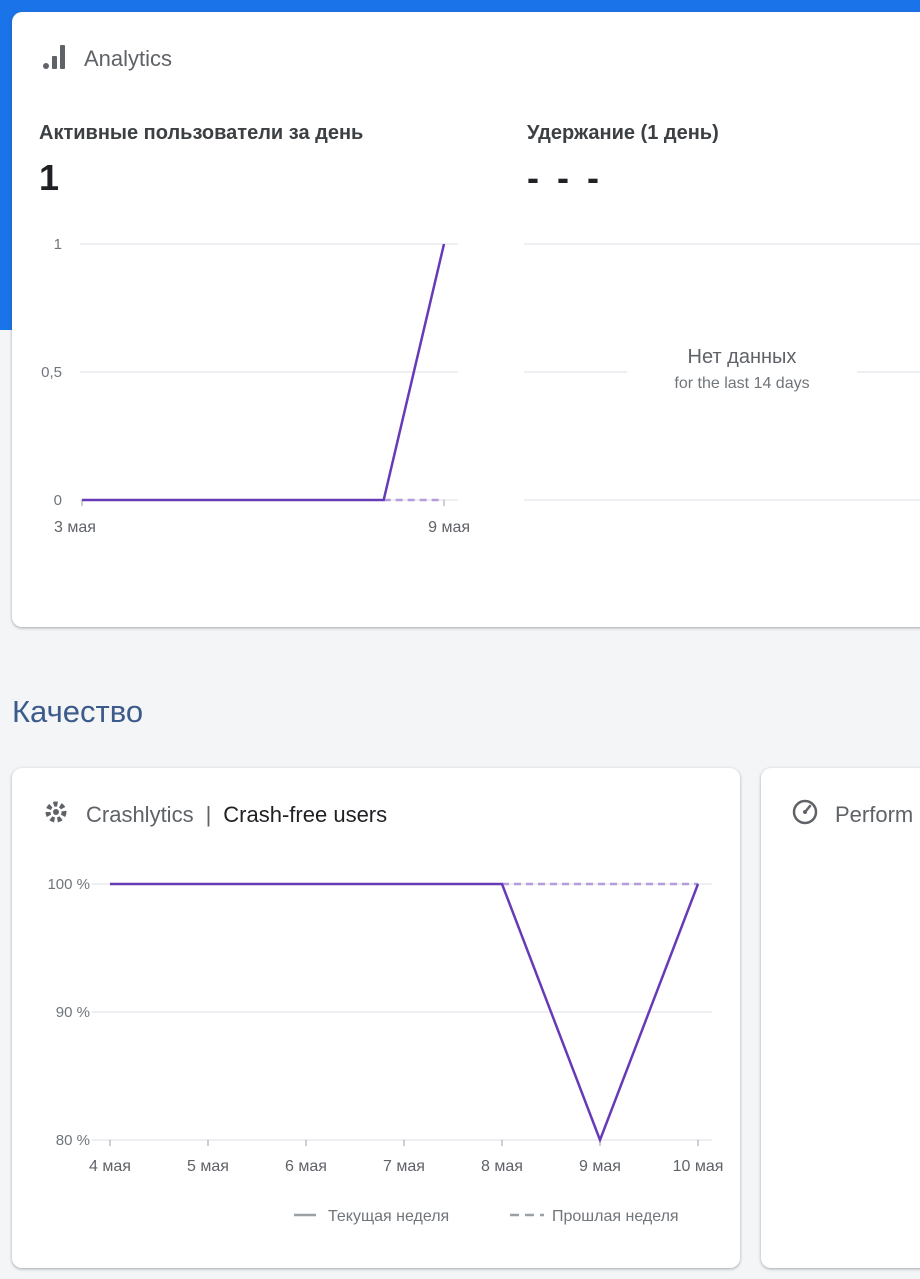 The image size is (920, 1279). What do you see at coordinates (615, 1216) in the screenshot?
I see `legend-previous-label: Прошлая неделя` at bounding box center [615, 1216].